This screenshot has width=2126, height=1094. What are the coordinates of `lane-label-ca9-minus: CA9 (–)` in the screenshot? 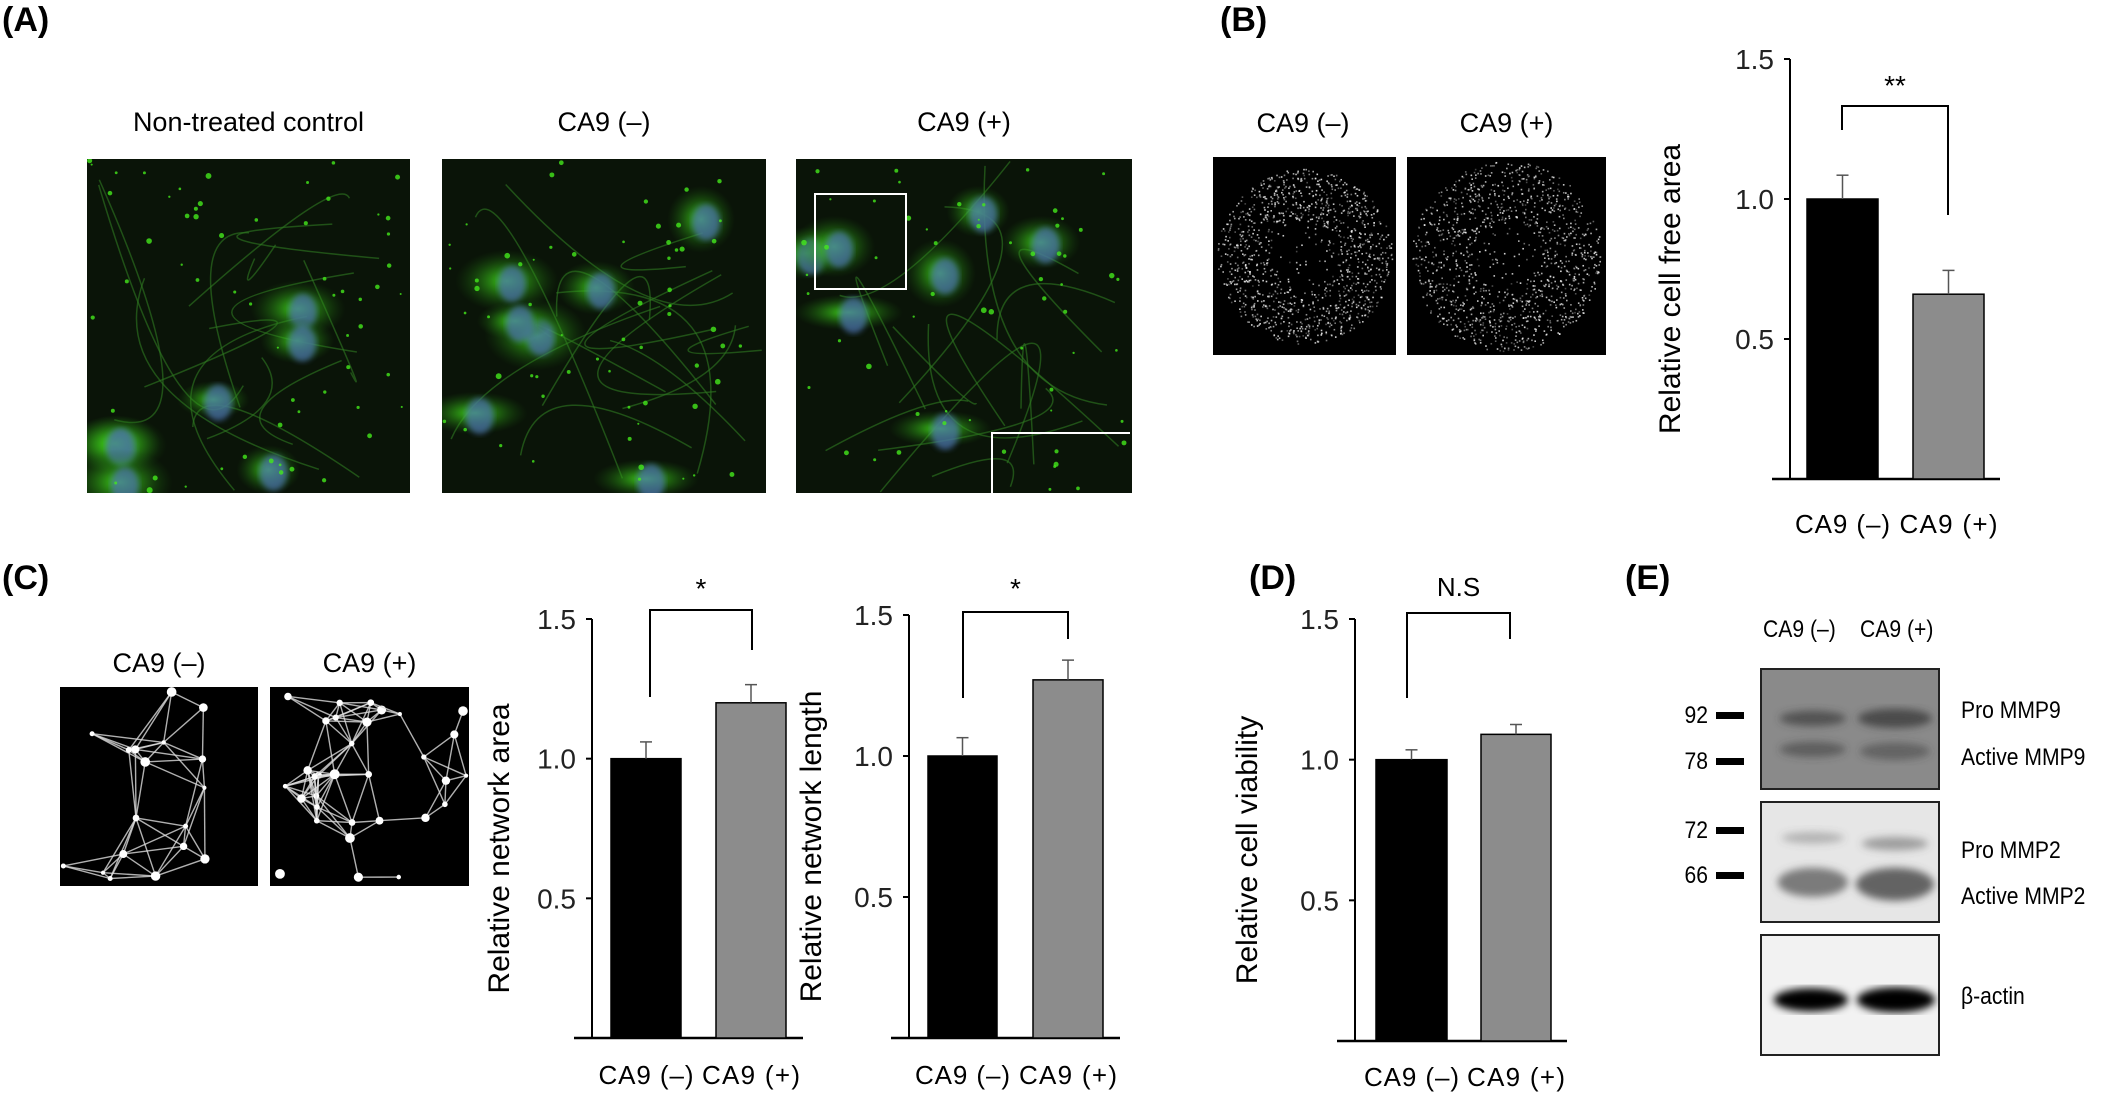 It's located at (1799, 629).